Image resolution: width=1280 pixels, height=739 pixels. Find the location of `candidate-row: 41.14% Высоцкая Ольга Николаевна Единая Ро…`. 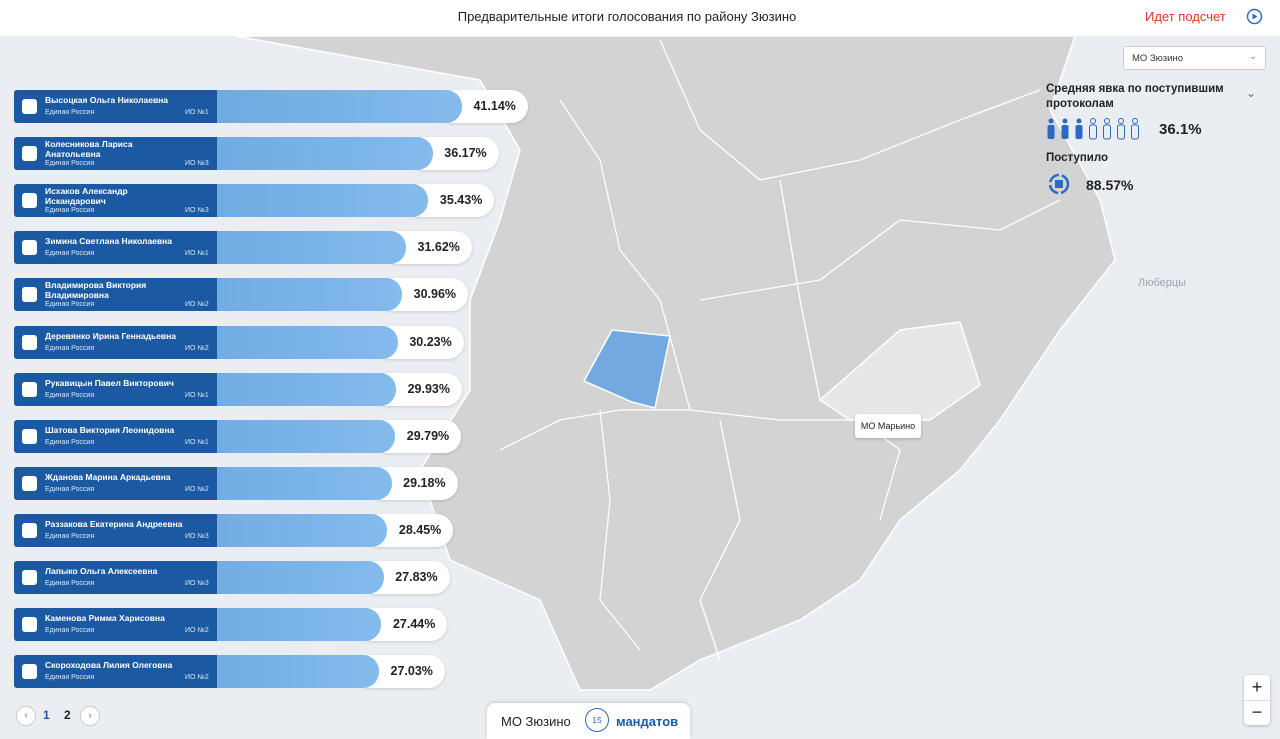

candidate-row: 41.14% Высоцкая Ольга Николаевна Единая Ро… is located at coordinates (271, 106).